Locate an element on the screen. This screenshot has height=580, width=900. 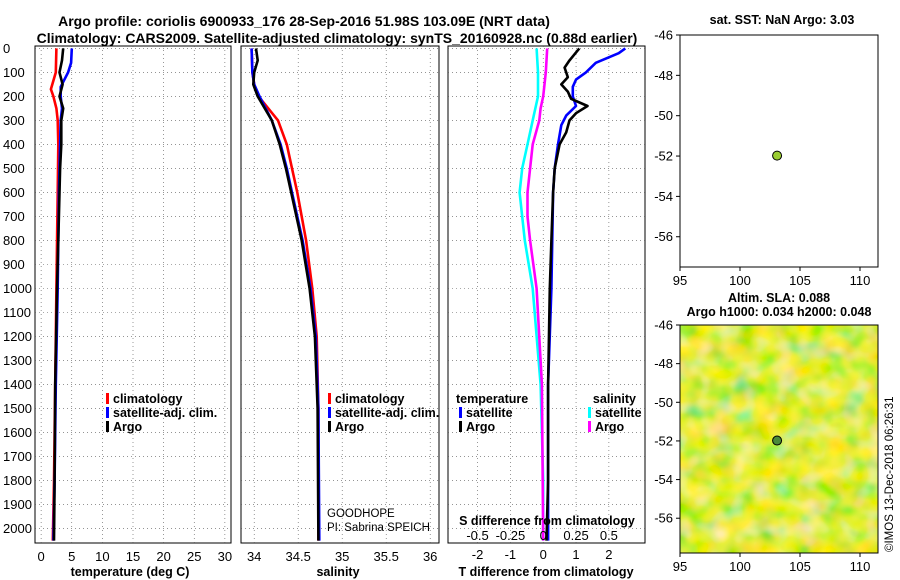
legend-label-t-argo: Argo is located at coordinates (481, 427).